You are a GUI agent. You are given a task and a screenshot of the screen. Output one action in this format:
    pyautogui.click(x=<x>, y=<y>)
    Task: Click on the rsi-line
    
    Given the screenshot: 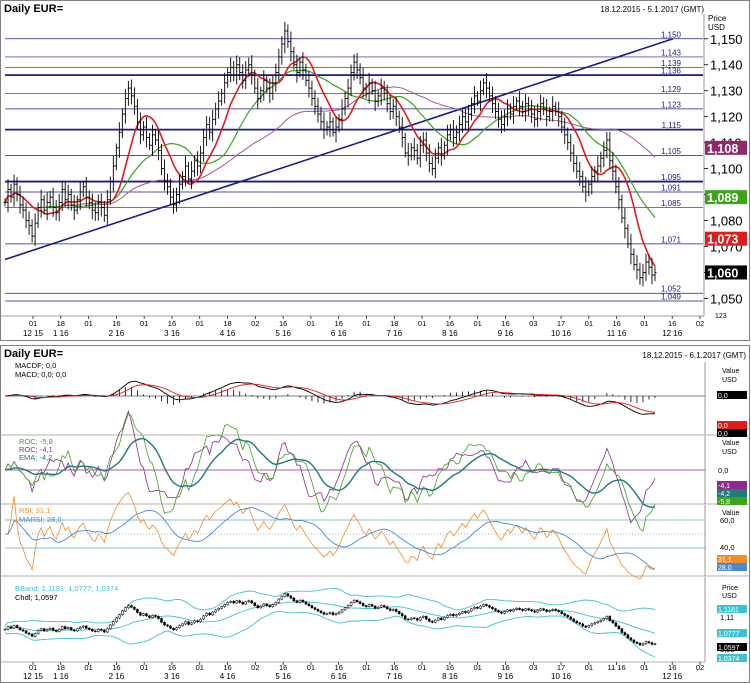 What is the action you would take?
    pyautogui.click(x=330, y=535)
    